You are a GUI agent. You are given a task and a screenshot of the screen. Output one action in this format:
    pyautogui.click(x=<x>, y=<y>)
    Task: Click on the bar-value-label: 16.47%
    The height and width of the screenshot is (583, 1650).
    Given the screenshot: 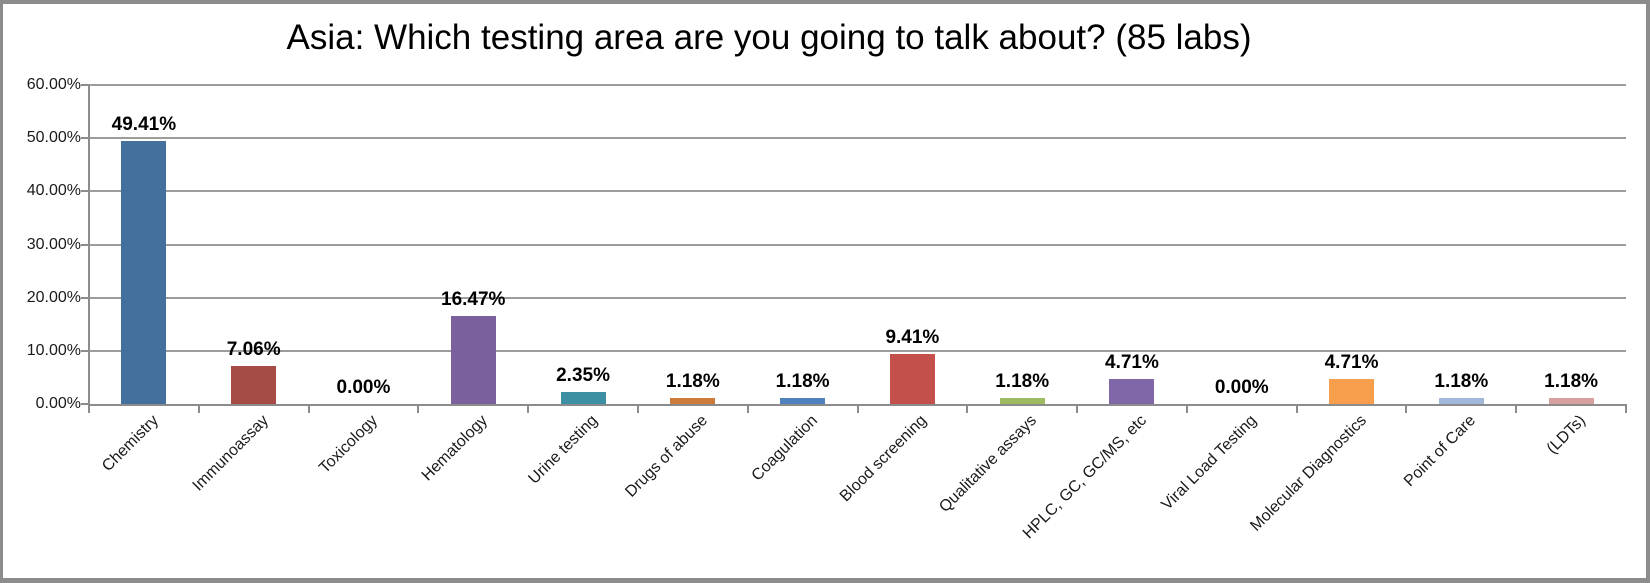 What is the action you would take?
    pyautogui.click(x=473, y=300)
    